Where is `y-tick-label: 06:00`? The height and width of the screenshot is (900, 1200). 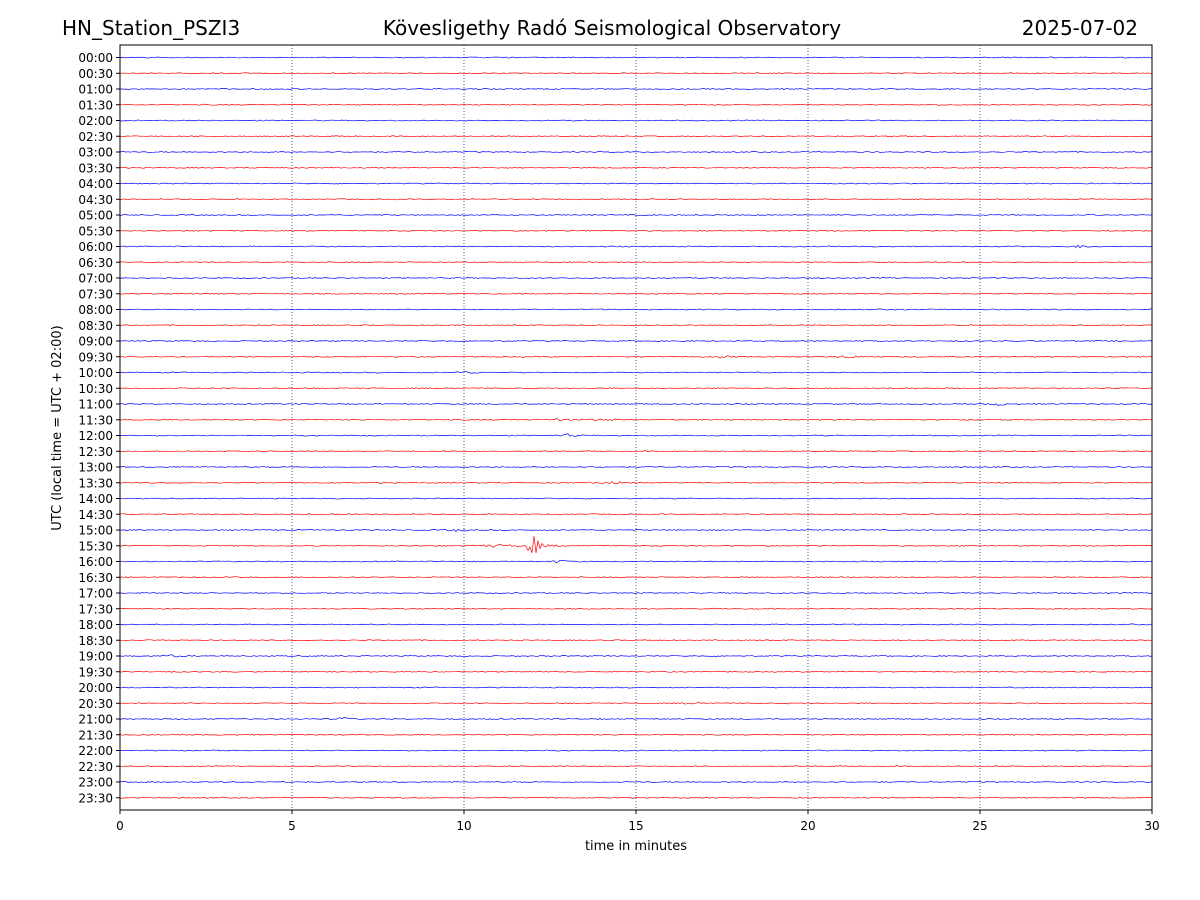 y-tick-label: 06:00 is located at coordinates (95, 247).